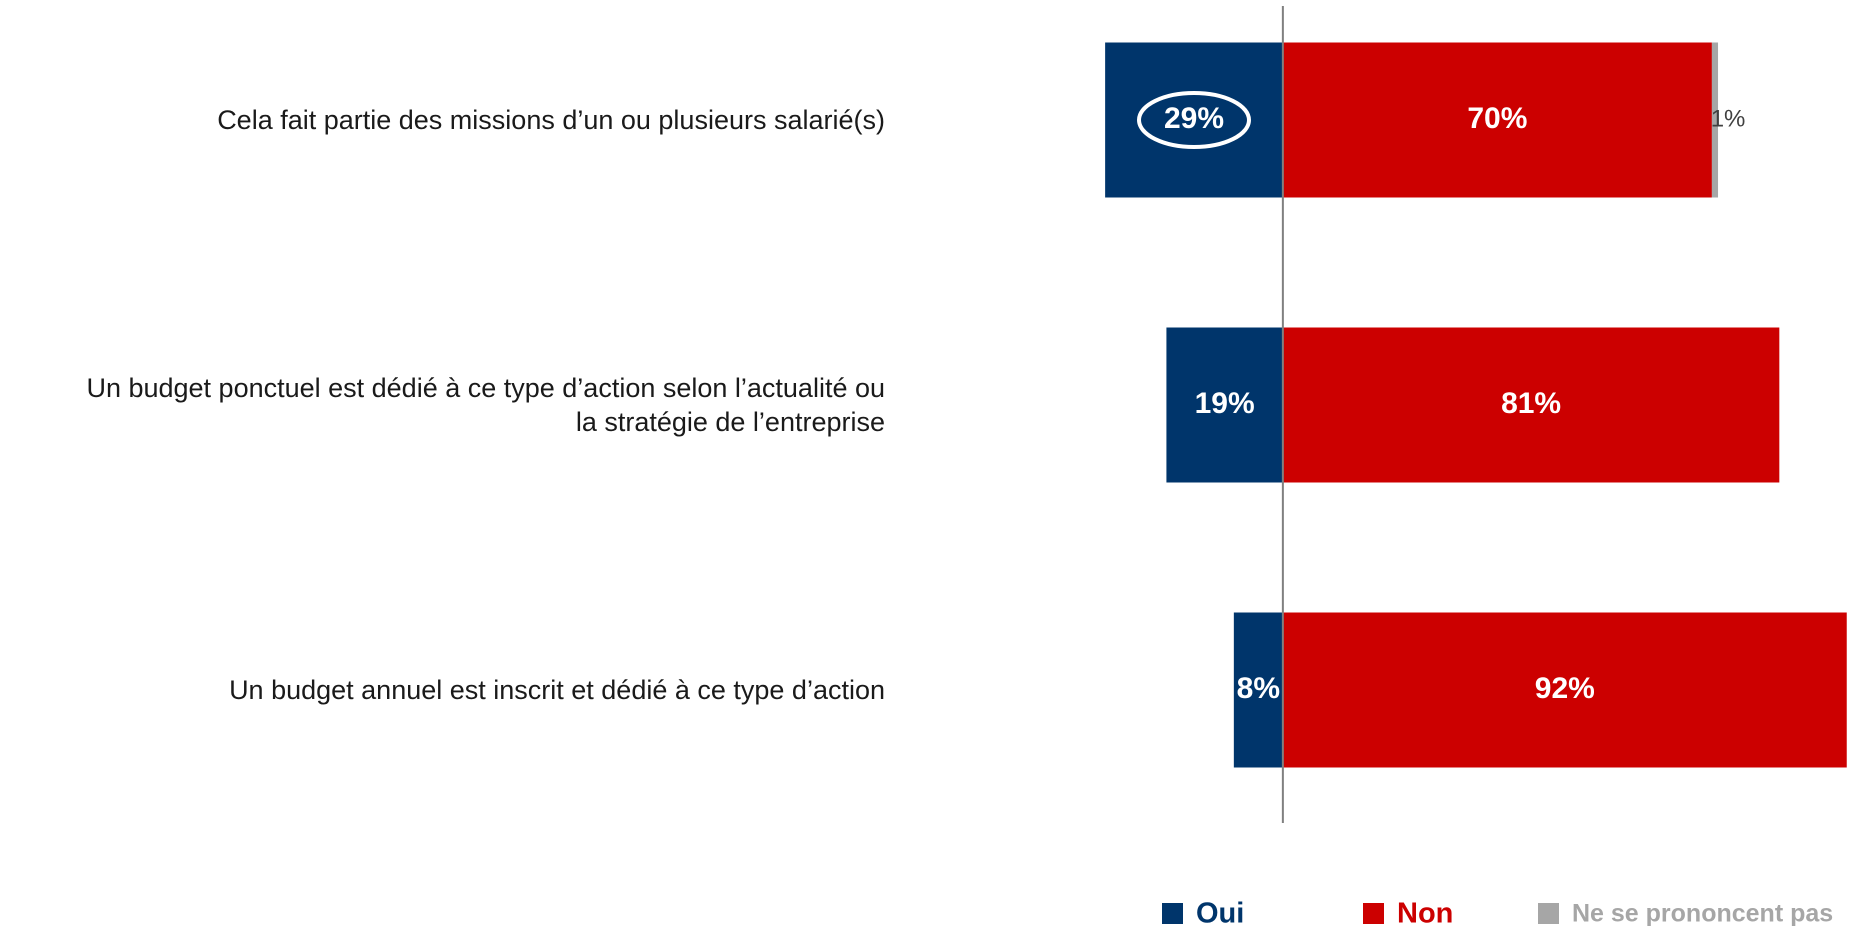  I want to click on value-label: 8%, so click(1258, 688).